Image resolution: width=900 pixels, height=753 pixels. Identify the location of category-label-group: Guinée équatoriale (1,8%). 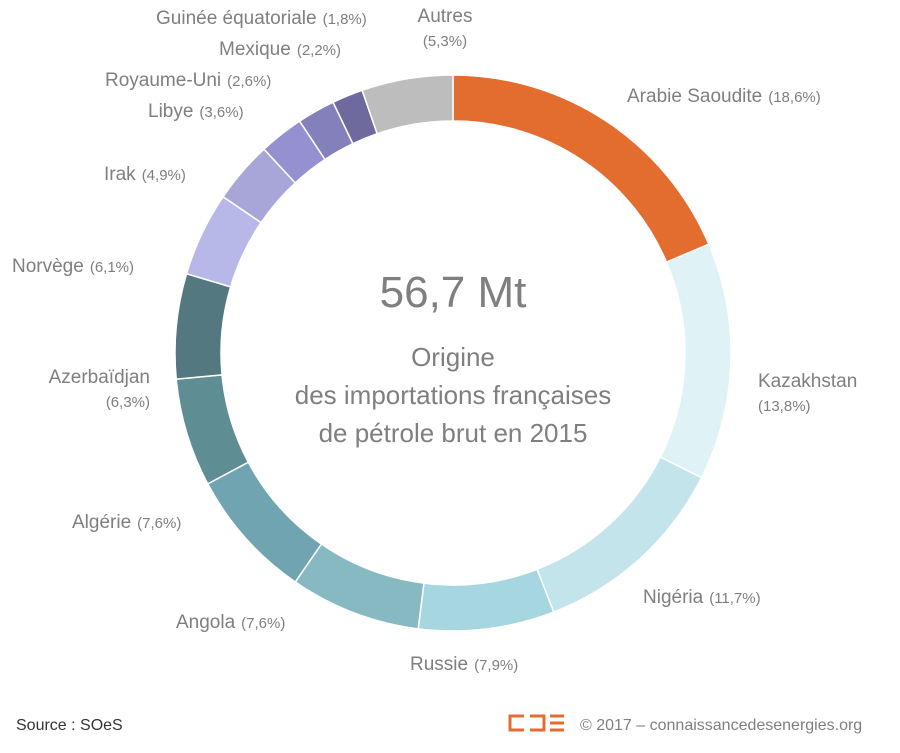
(261, 18).